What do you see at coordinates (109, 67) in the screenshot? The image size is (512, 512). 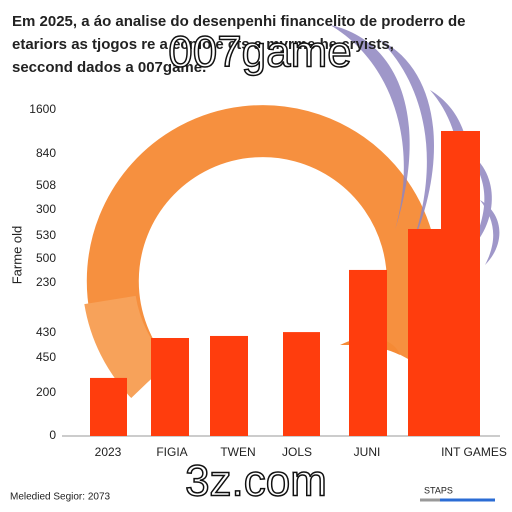 I see `title-line: seccond dados a 007game.` at bounding box center [109, 67].